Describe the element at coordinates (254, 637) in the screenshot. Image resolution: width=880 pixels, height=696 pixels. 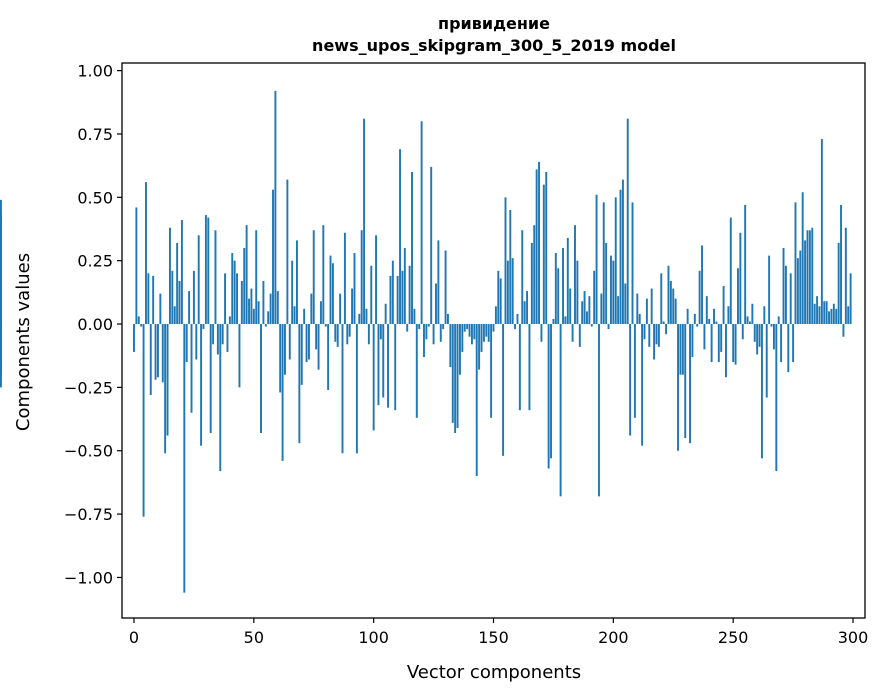
I see `x-tick-label: 50` at that location.